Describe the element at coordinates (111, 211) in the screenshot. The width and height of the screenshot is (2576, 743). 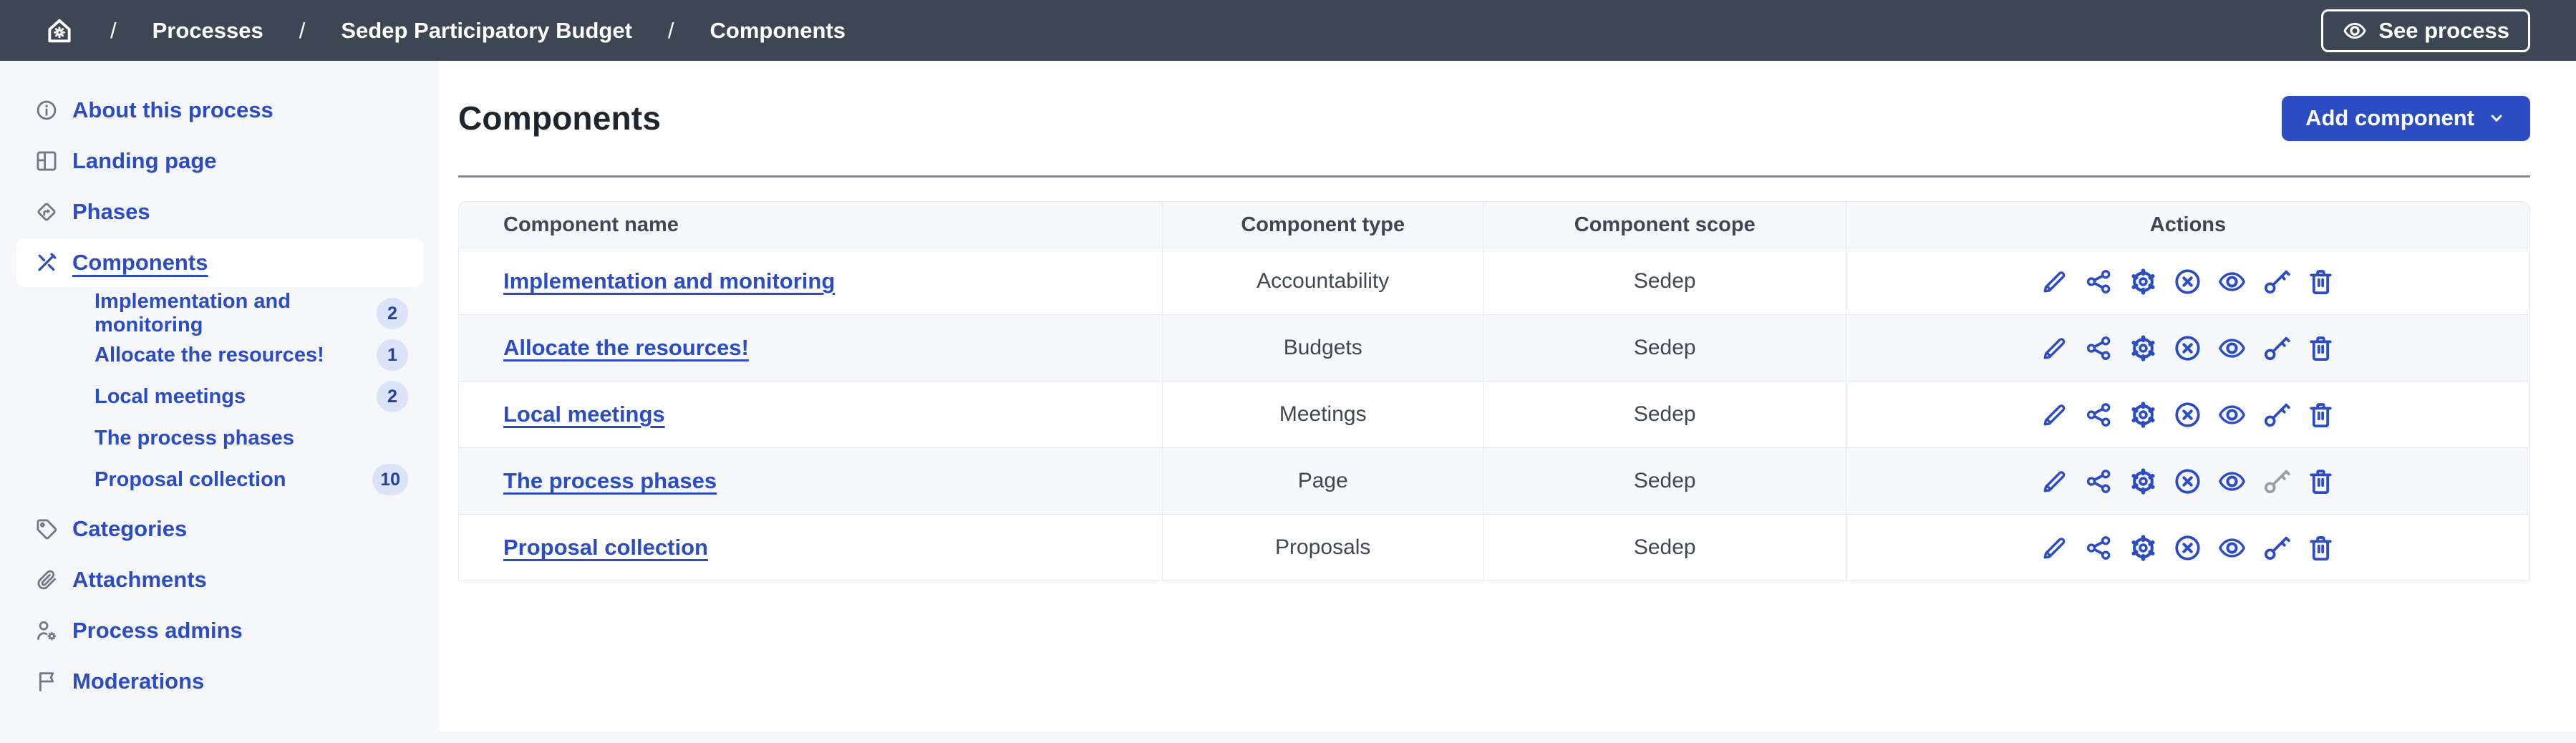
I see `sidebar-item-label: Phases` at that location.